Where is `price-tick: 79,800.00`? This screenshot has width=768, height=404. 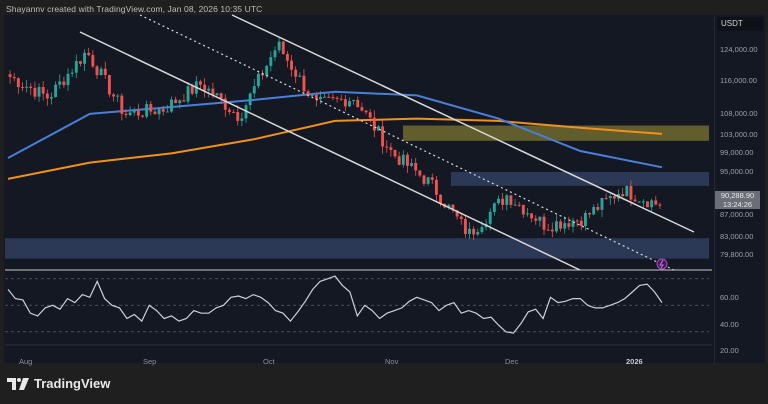 price-tick: 79,800.00 is located at coordinates (737, 254).